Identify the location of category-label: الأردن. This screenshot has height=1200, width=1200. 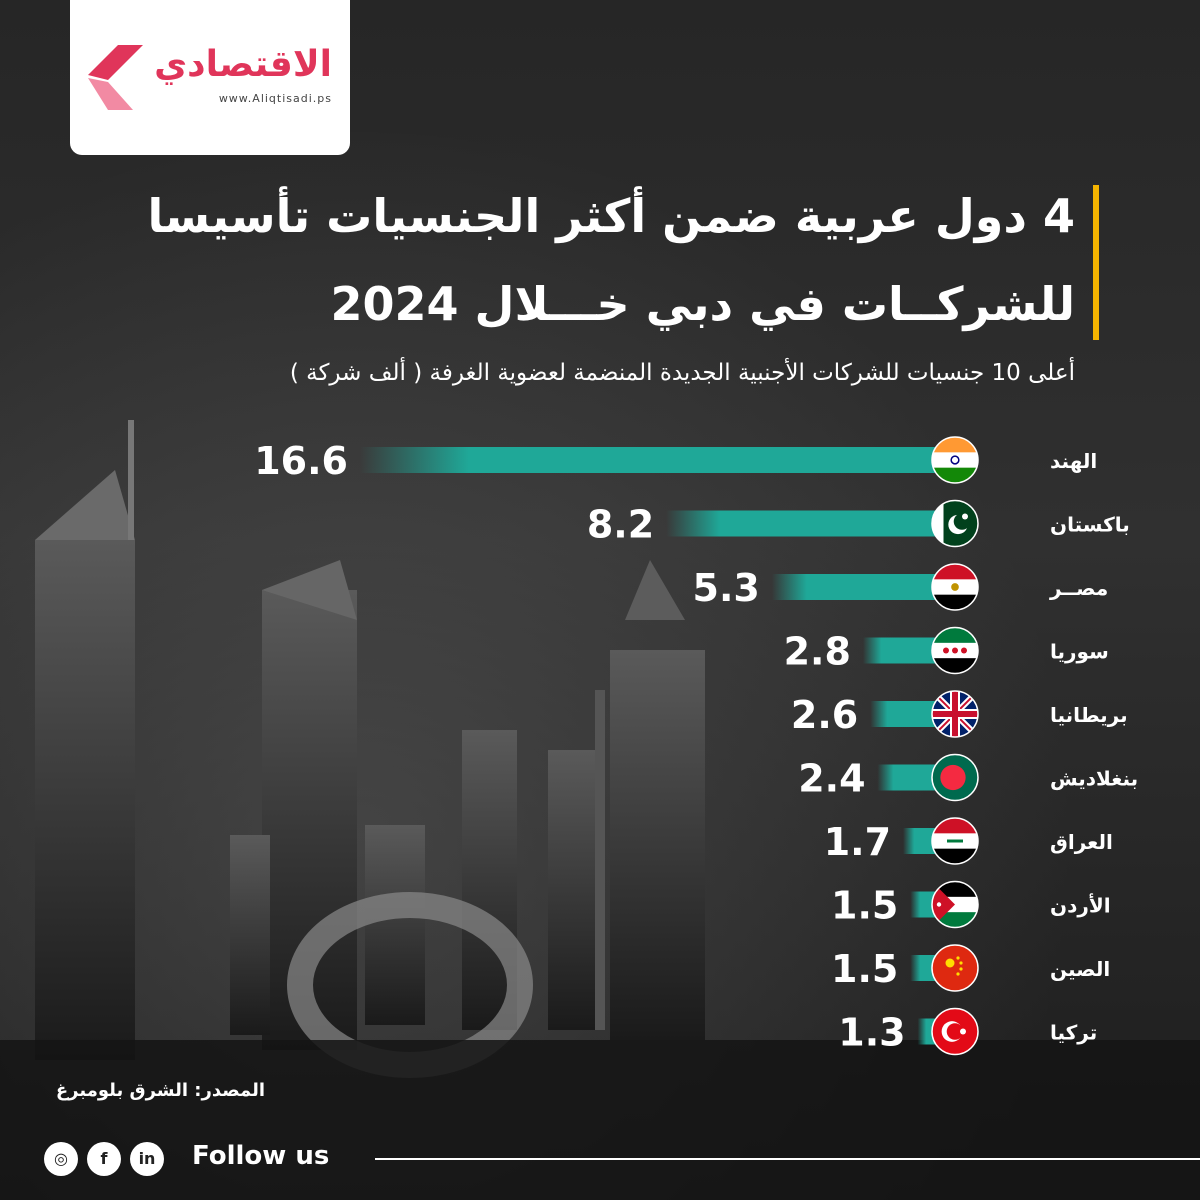
(1080, 905).